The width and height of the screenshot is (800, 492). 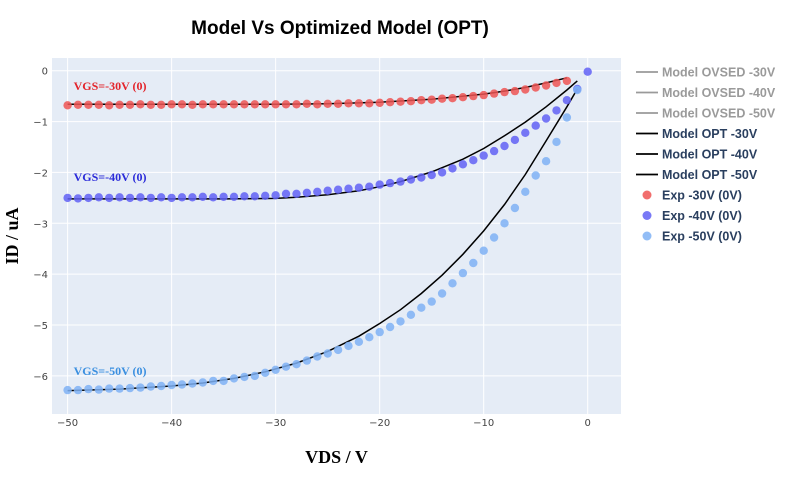 What do you see at coordinates (706, 73) in the screenshot?
I see `legend-item: Model OVSED -30V` at bounding box center [706, 73].